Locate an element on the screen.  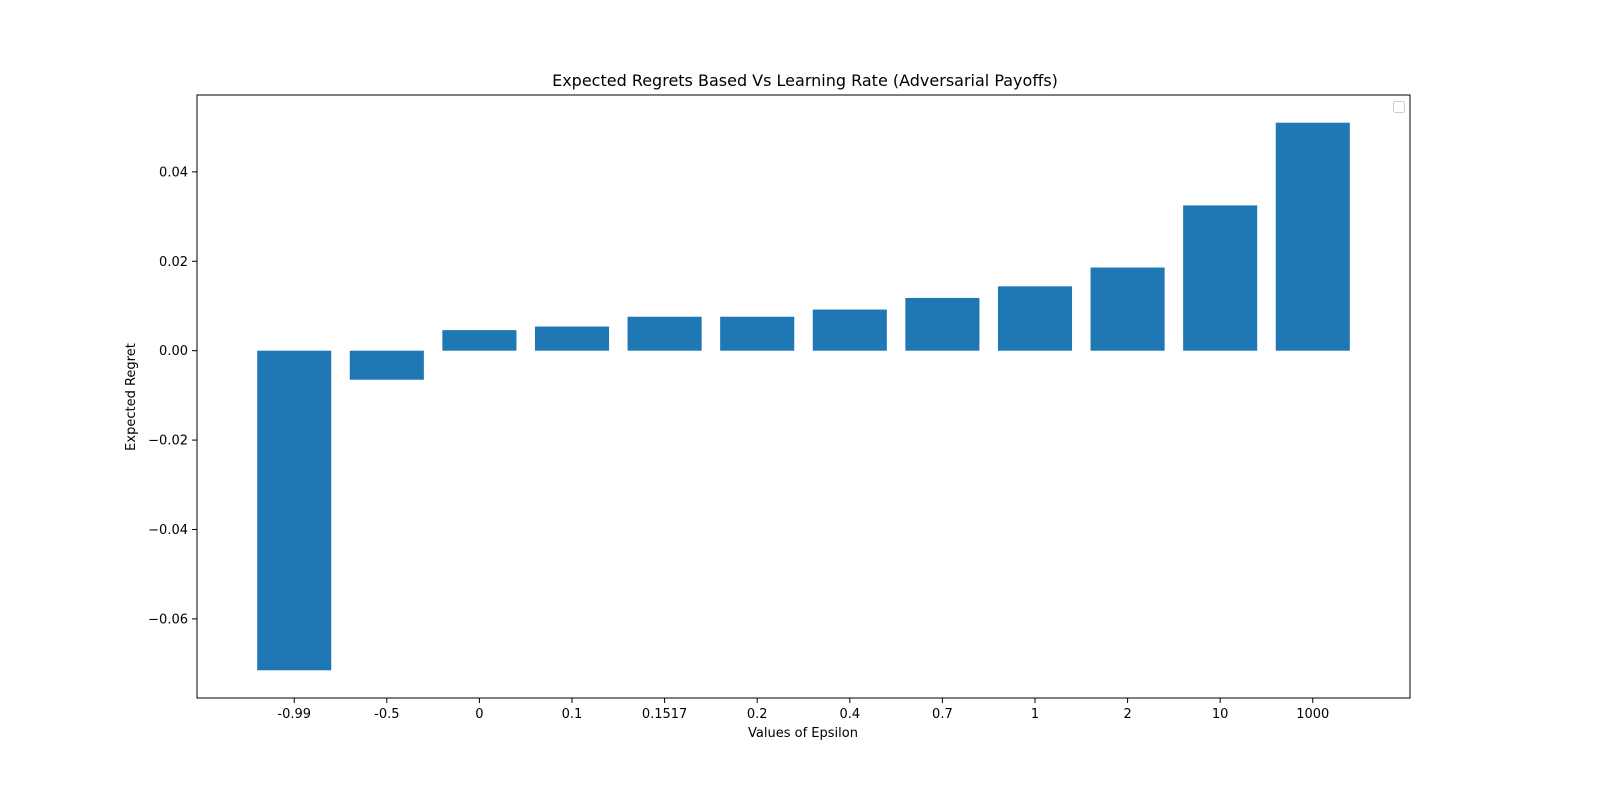
legend-box is located at coordinates (1399, 107).